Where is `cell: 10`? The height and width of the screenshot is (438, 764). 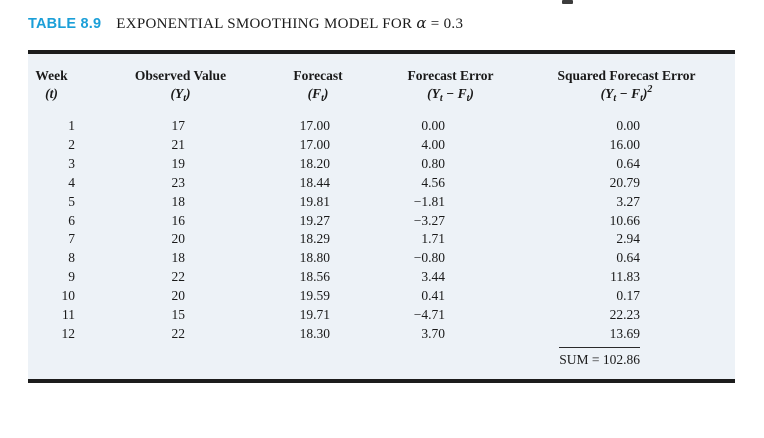
cell: 10 is located at coordinates (68, 296).